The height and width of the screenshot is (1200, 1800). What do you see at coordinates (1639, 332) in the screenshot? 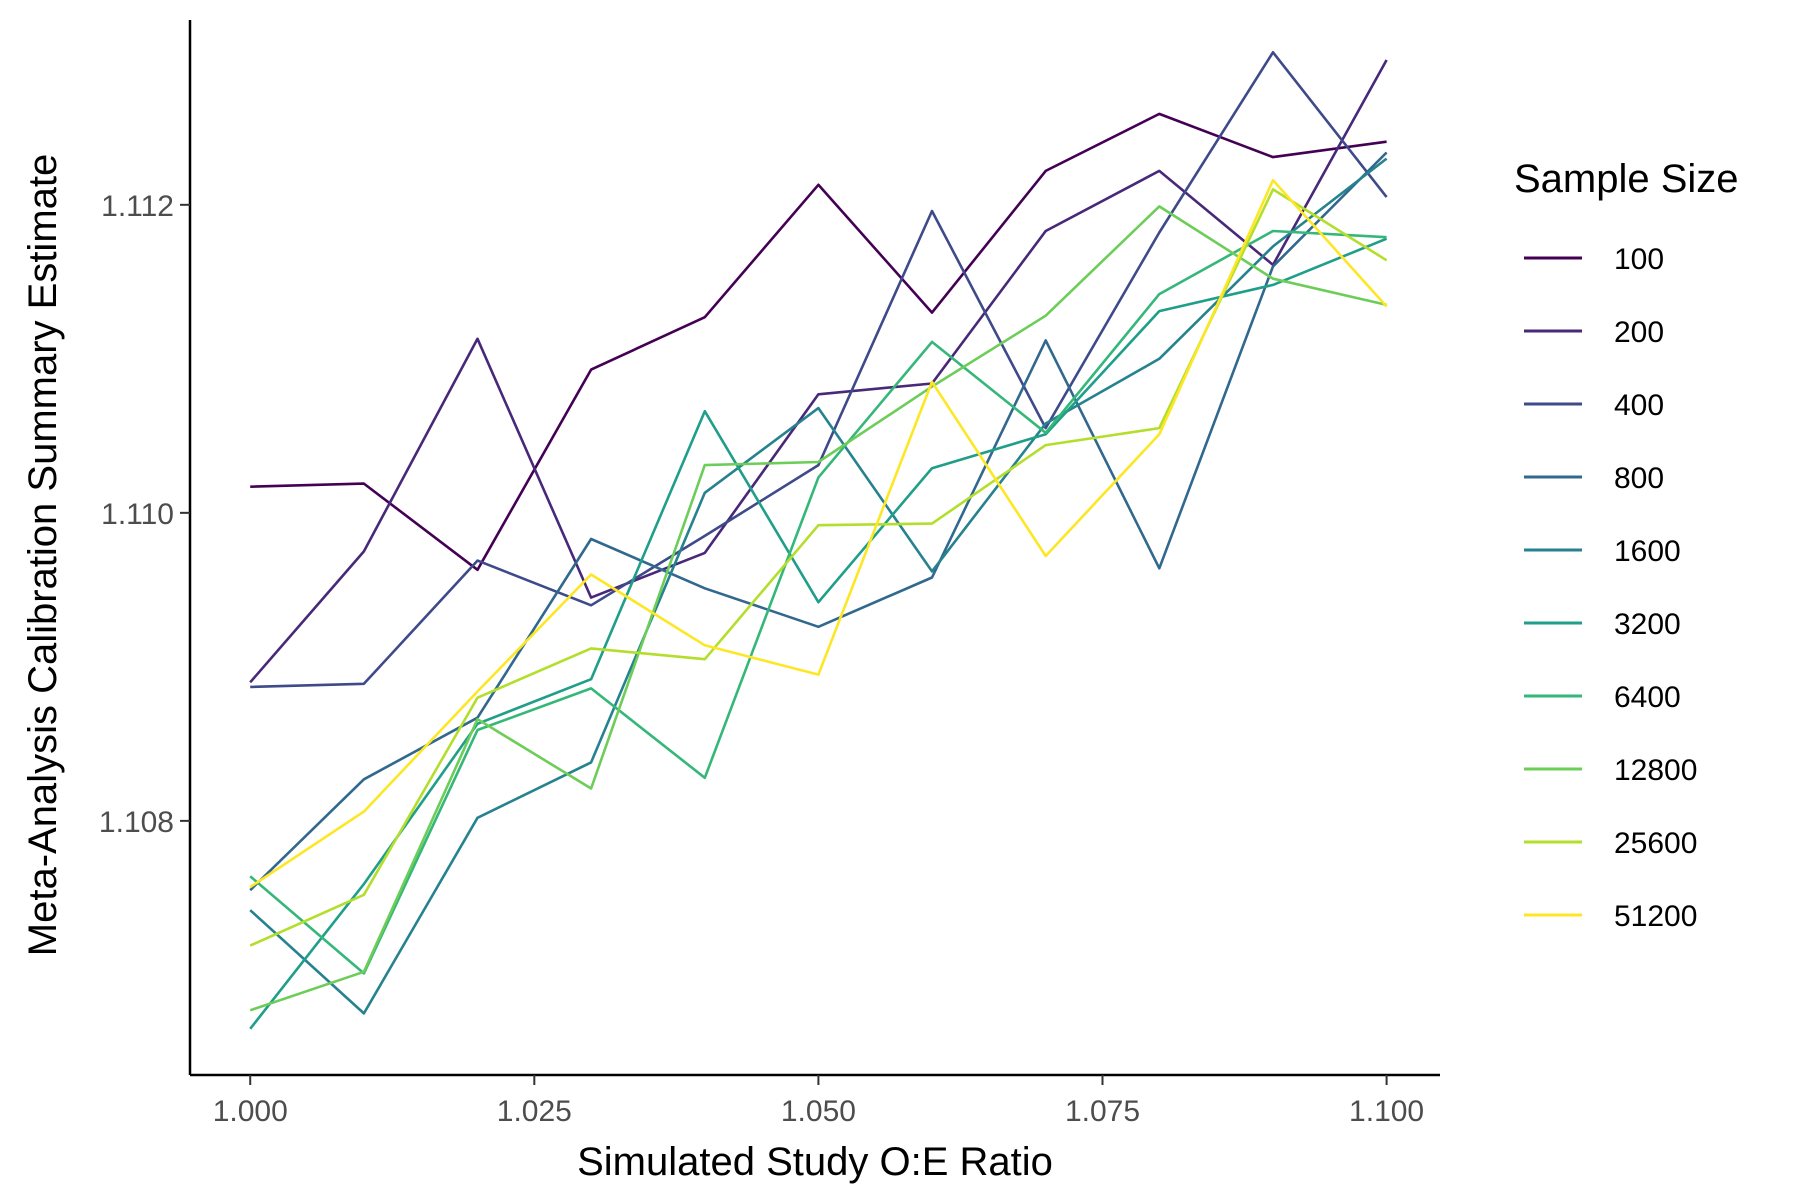
I see `legend-label-200: 200` at bounding box center [1639, 332].